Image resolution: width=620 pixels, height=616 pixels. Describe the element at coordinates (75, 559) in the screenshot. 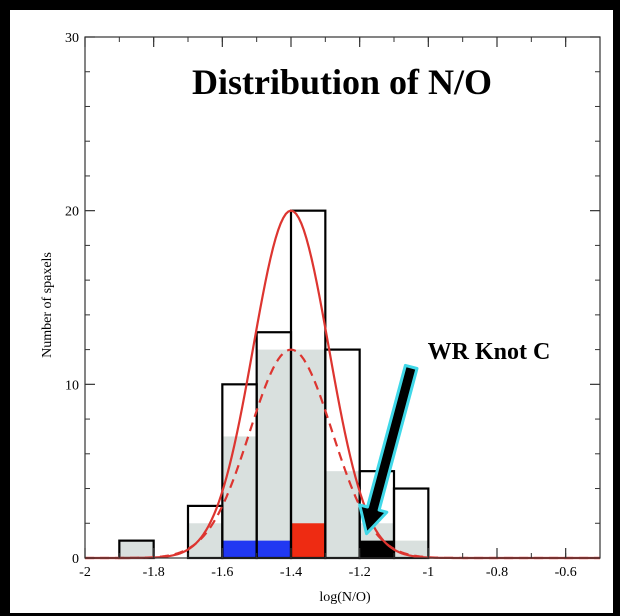

I see `y-tick-label-0: 0` at that location.